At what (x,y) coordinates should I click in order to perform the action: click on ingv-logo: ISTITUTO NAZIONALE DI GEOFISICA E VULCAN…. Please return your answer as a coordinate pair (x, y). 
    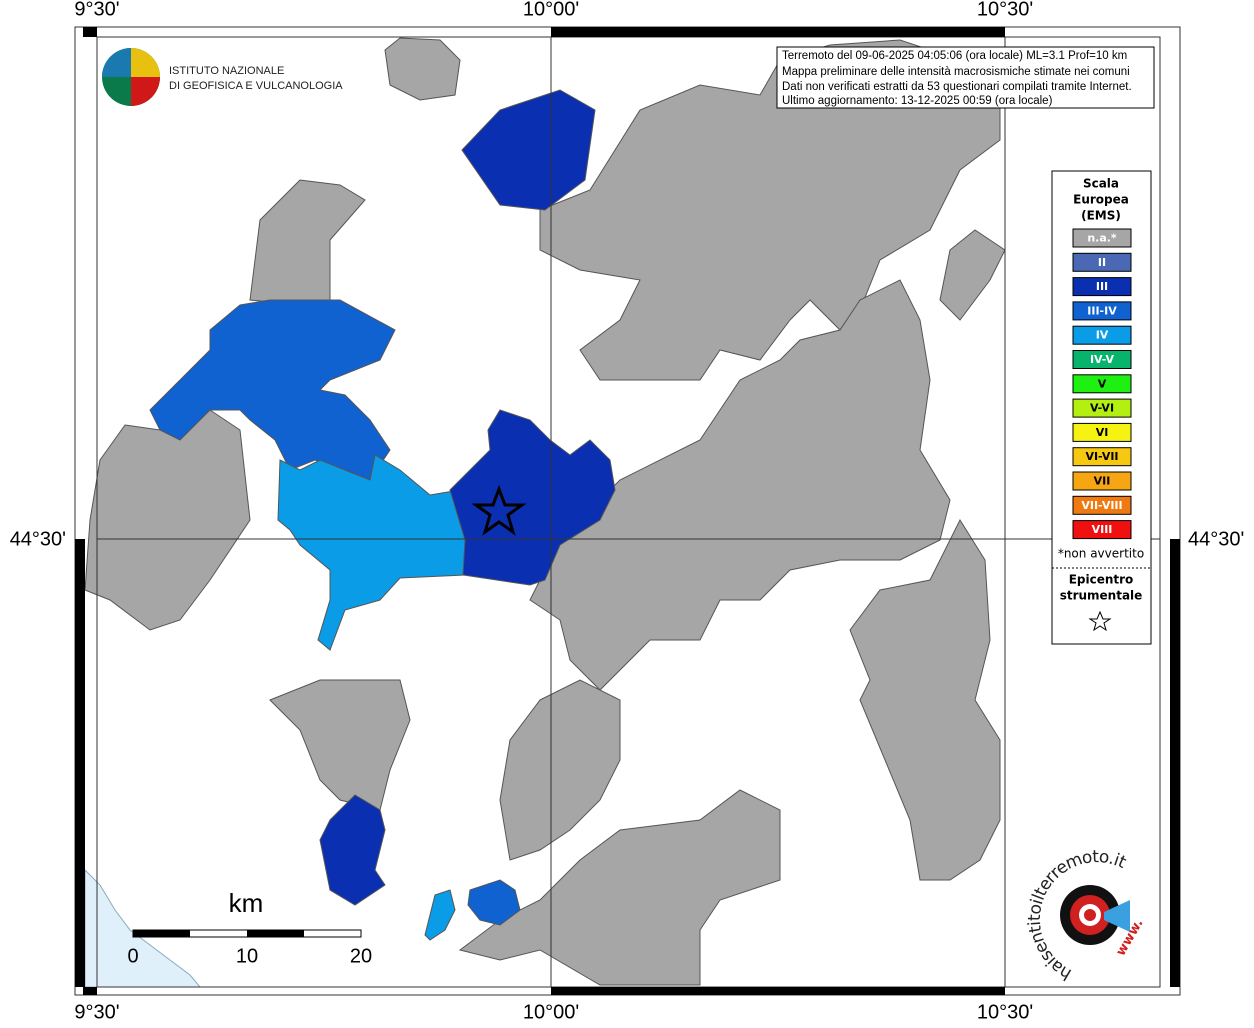
    Looking at the image, I should click on (222, 77).